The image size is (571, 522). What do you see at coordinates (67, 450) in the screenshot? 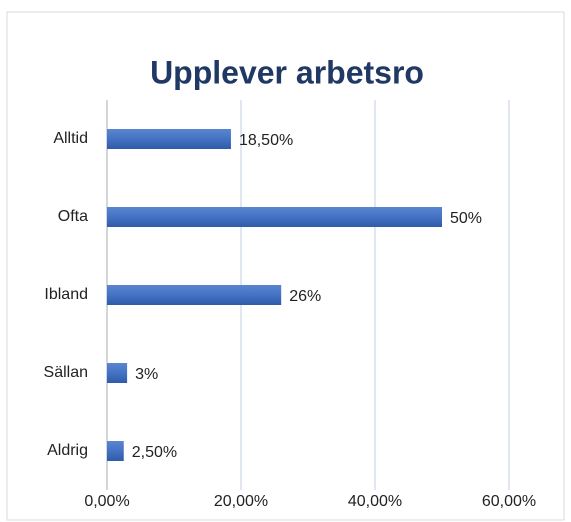
I see `y-tick-label: Aldrig` at bounding box center [67, 450].